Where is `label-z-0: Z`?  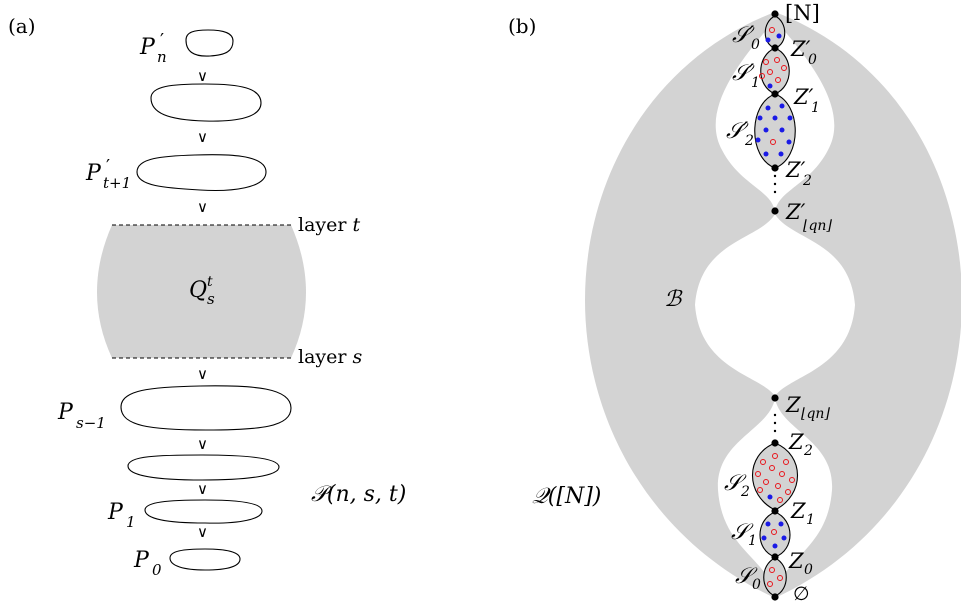 label-z-0: Z is located at coordinates (796, 561).